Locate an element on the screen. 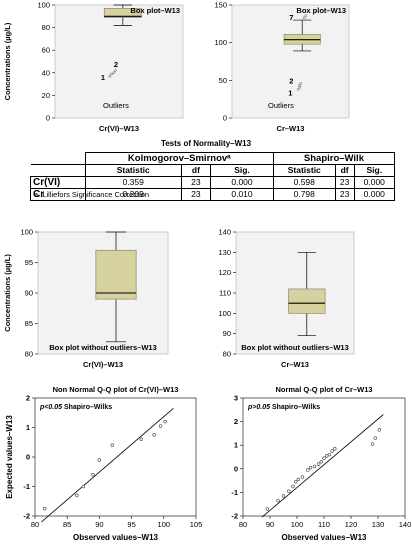  table-footnote: a. Lilliefors Significance Correction is located at coordinates (92, 194).